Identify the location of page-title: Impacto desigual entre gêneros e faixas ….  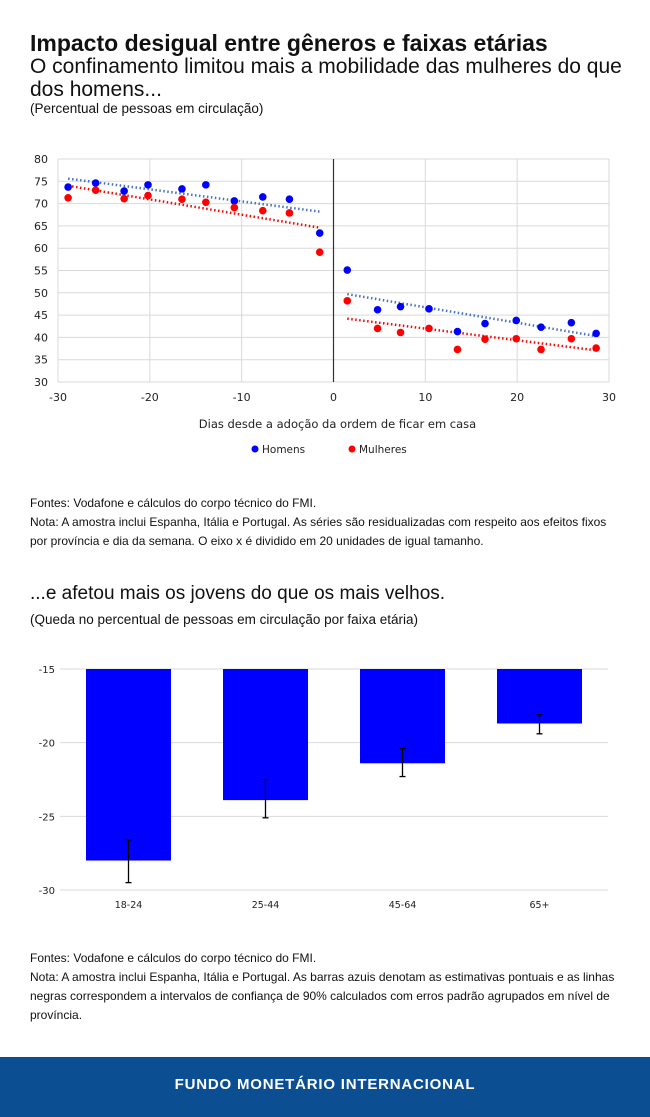
(289, 43).